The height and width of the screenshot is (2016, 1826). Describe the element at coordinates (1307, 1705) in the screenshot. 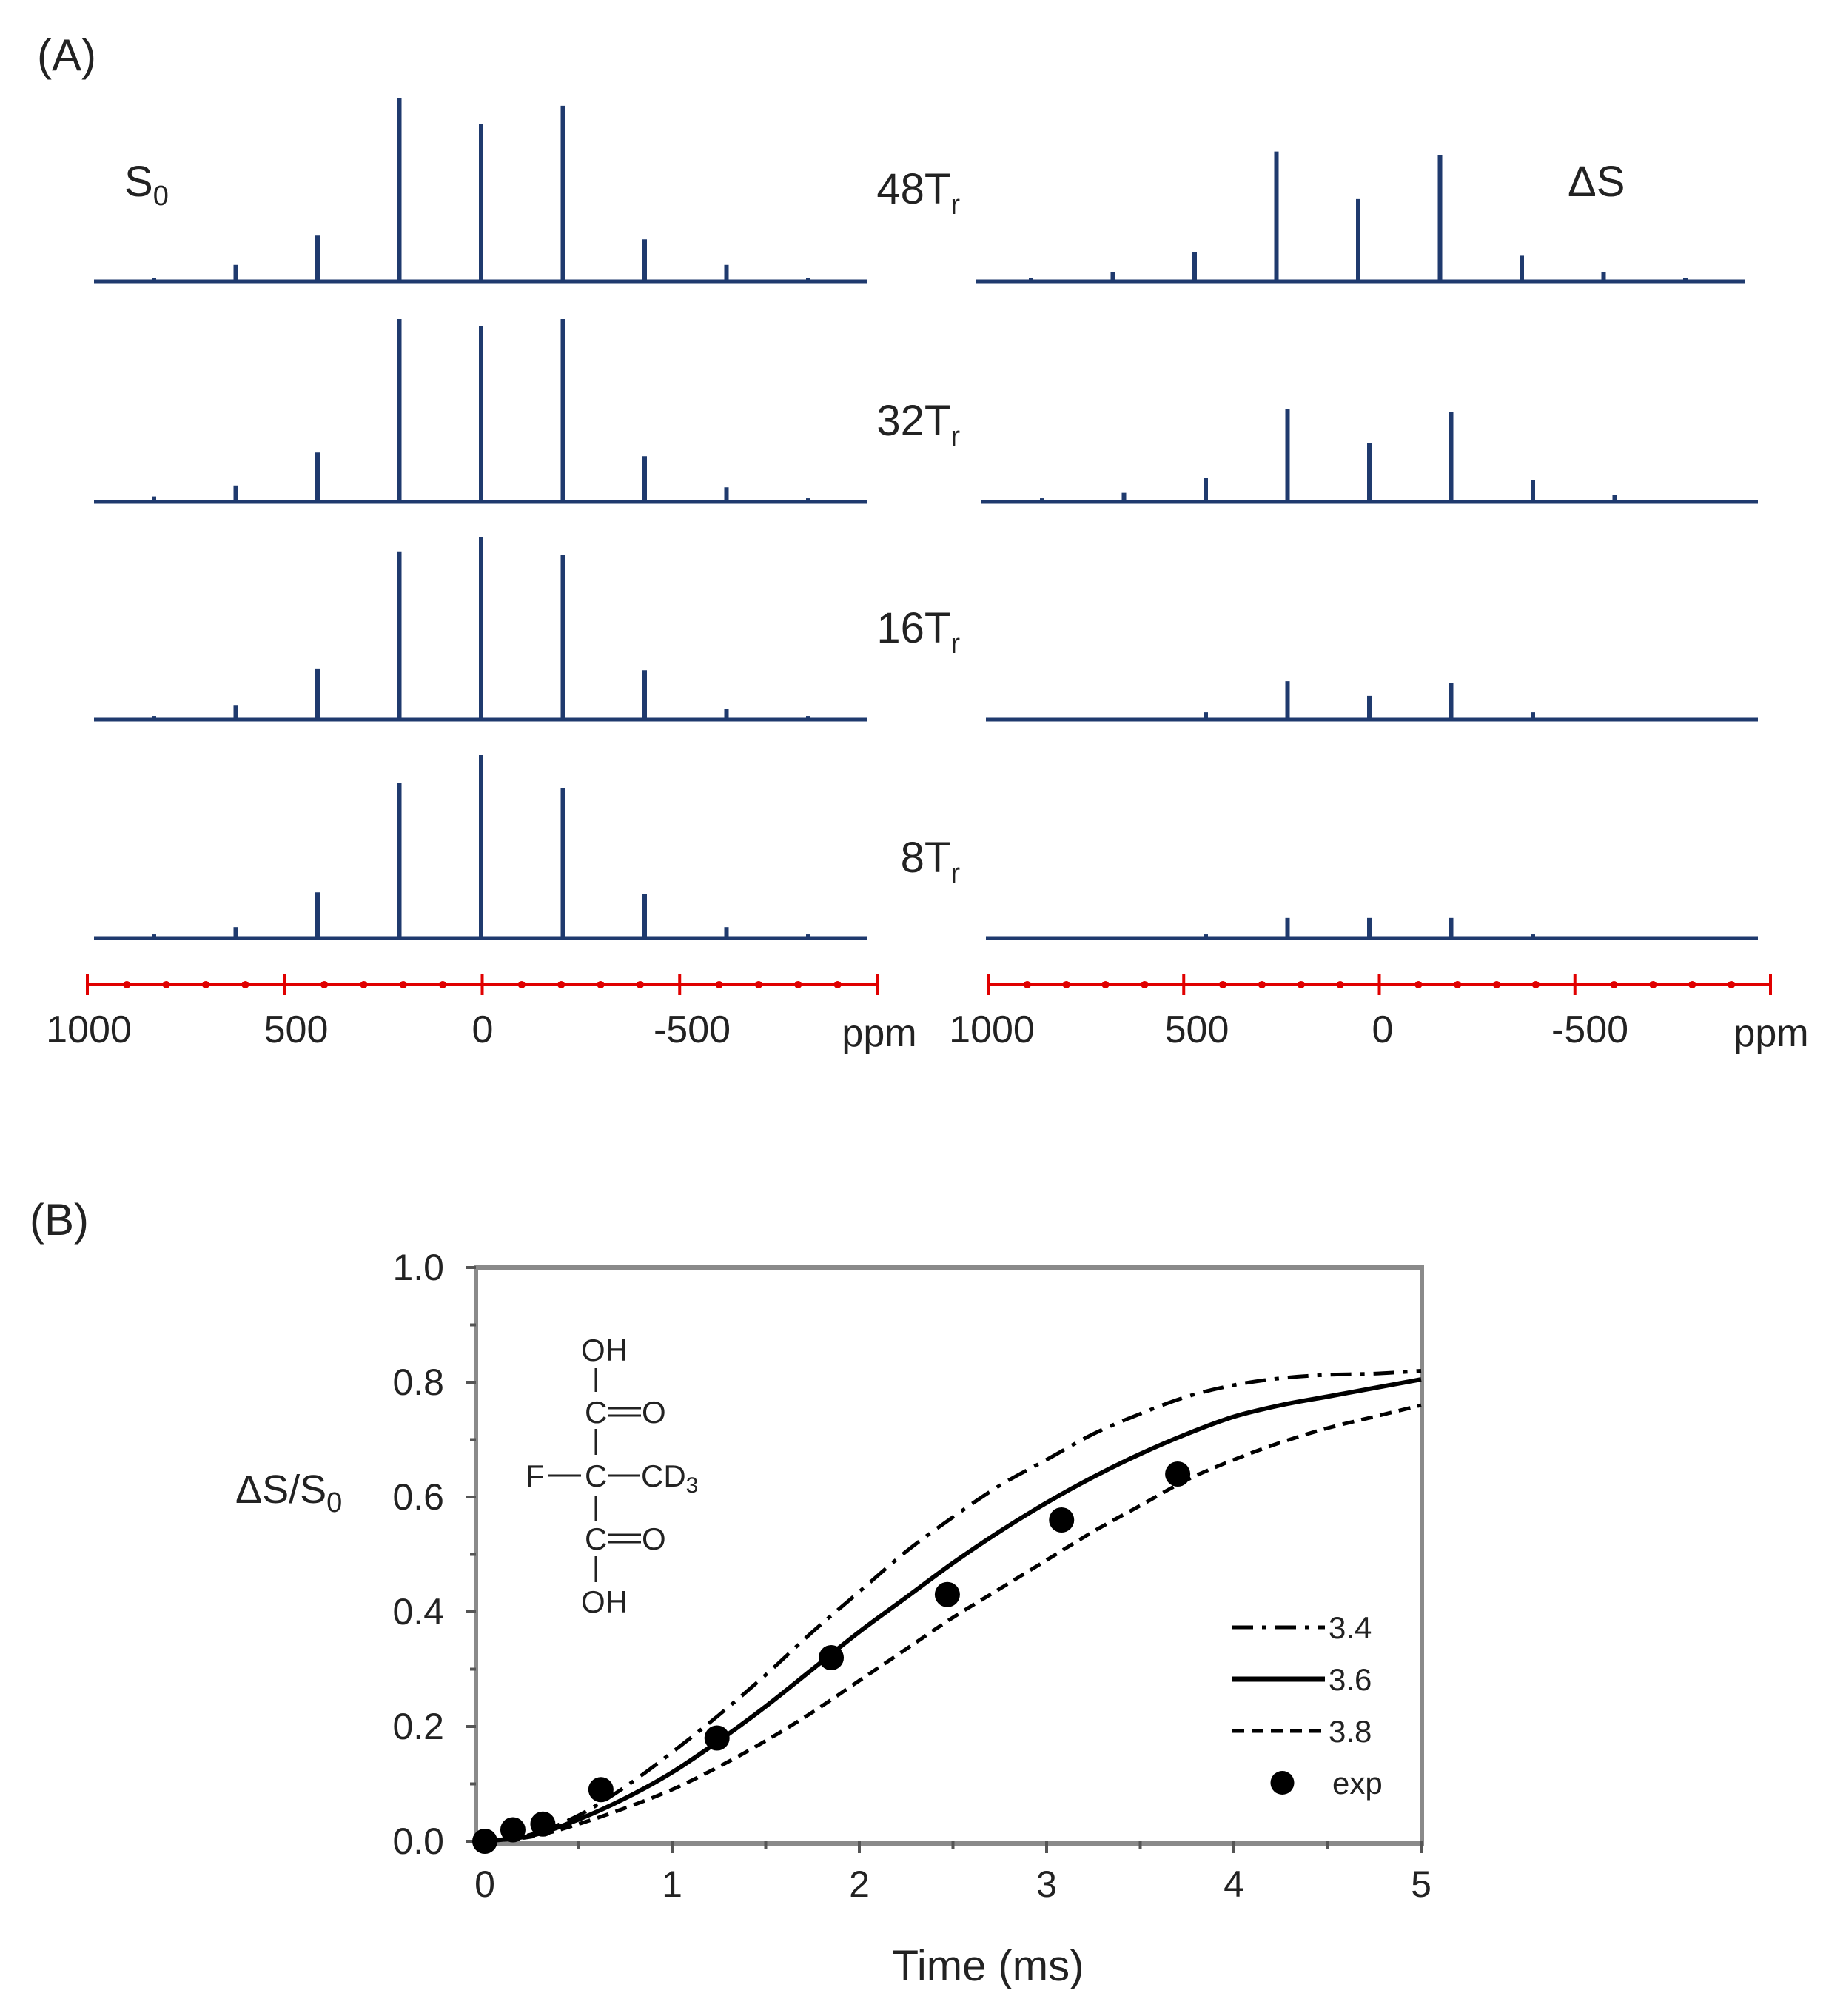

I see `legend: 3.4 3.6 3.8 exp` at that location.